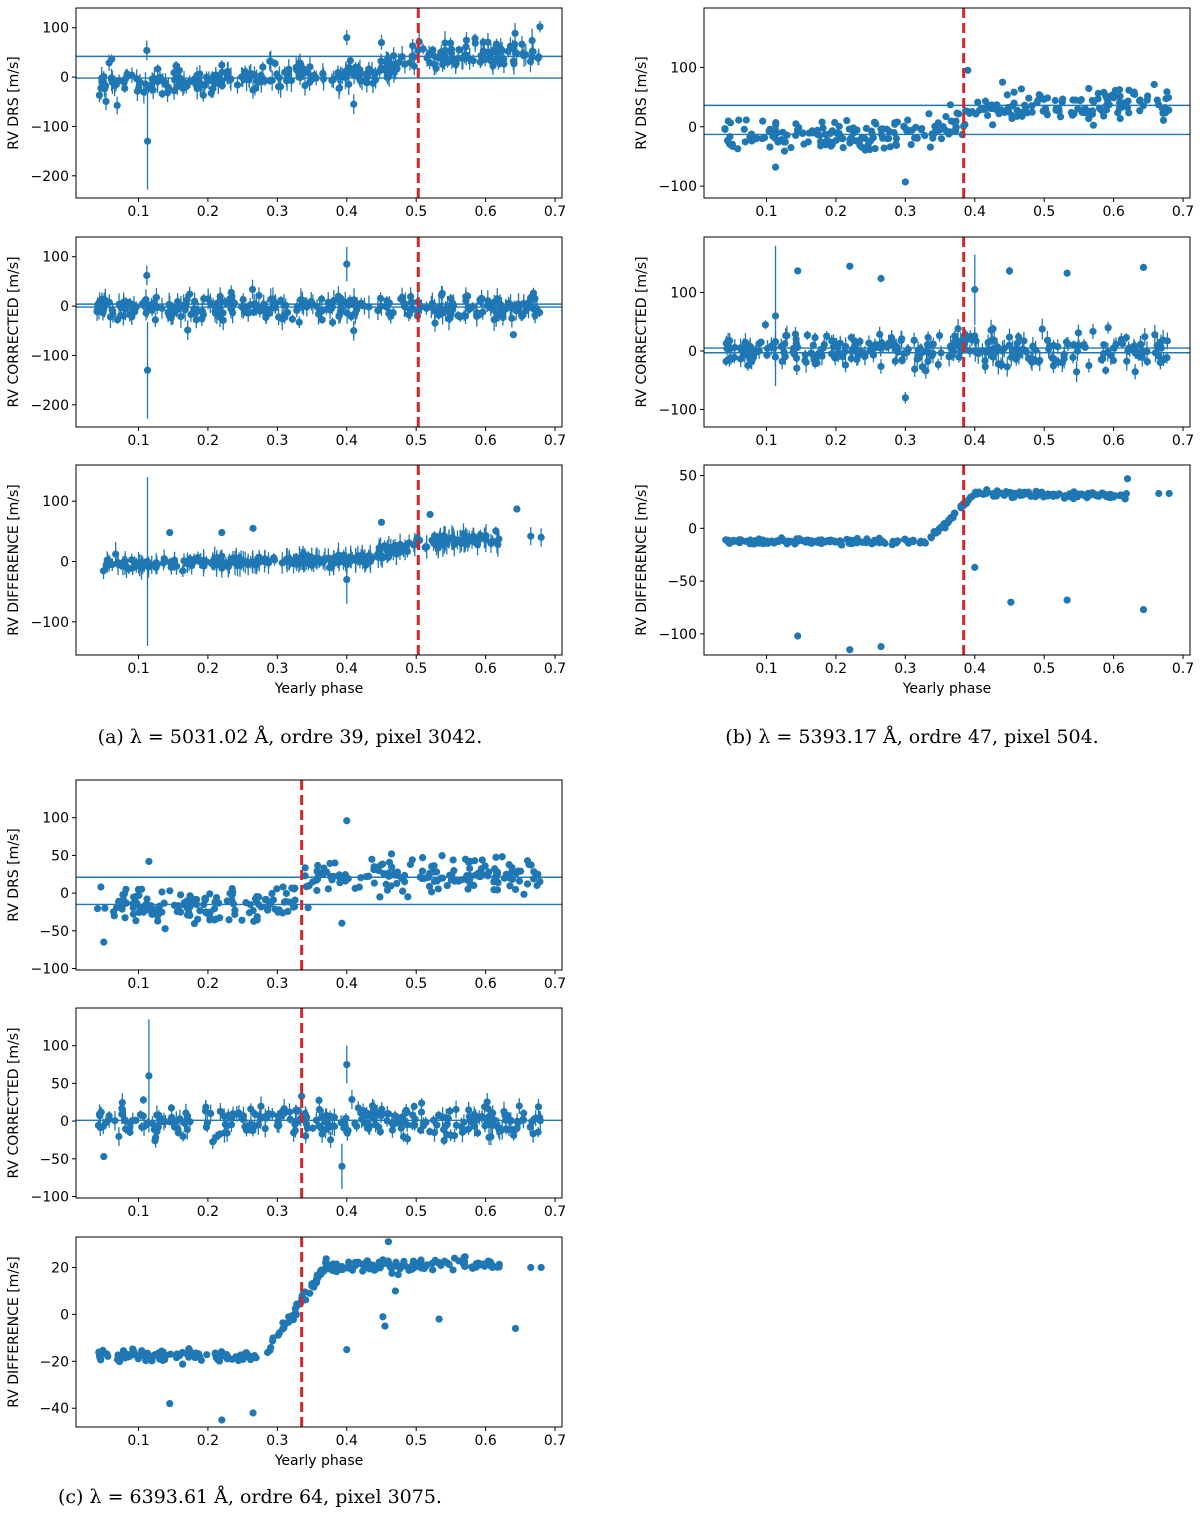  What do you see at coordinates (905, 212) in the screenshot?
I see `x-tick-label: 0.3` at bounding box center [905, 212].